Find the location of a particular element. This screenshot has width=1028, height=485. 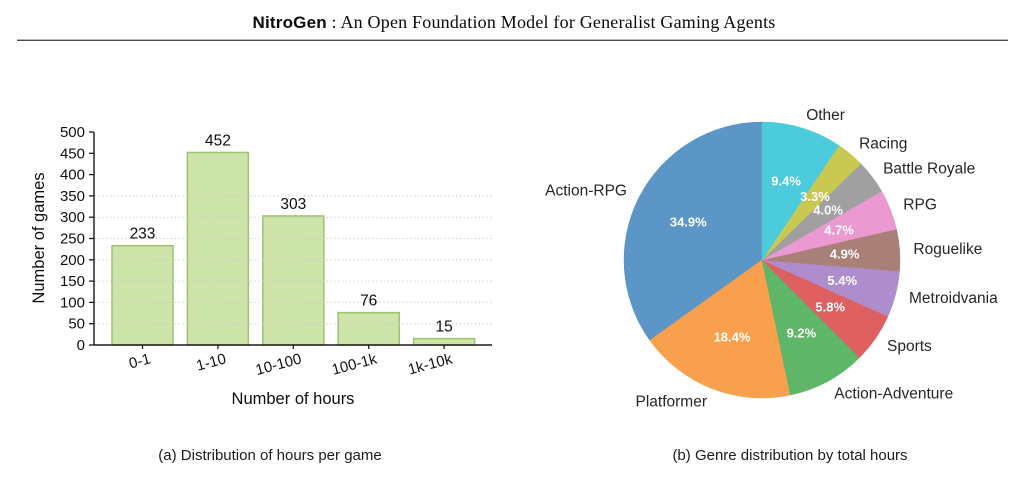

pie-category-label: Battle Royale is located at coordinates (929, 169).